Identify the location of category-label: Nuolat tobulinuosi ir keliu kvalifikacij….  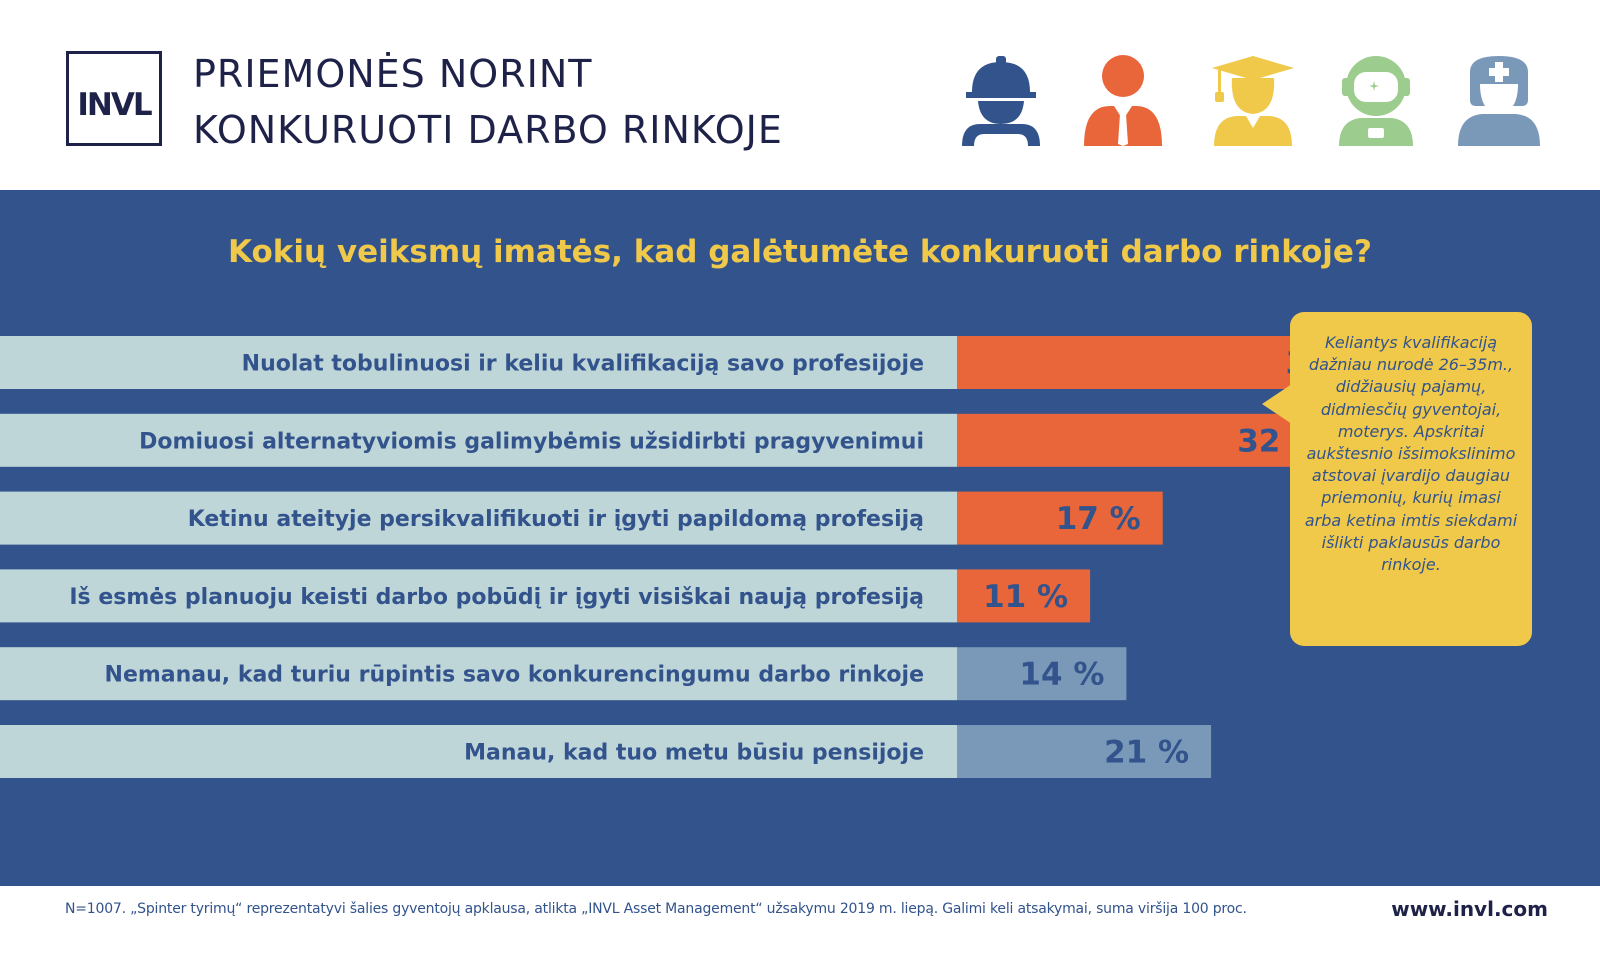
(583, 364).